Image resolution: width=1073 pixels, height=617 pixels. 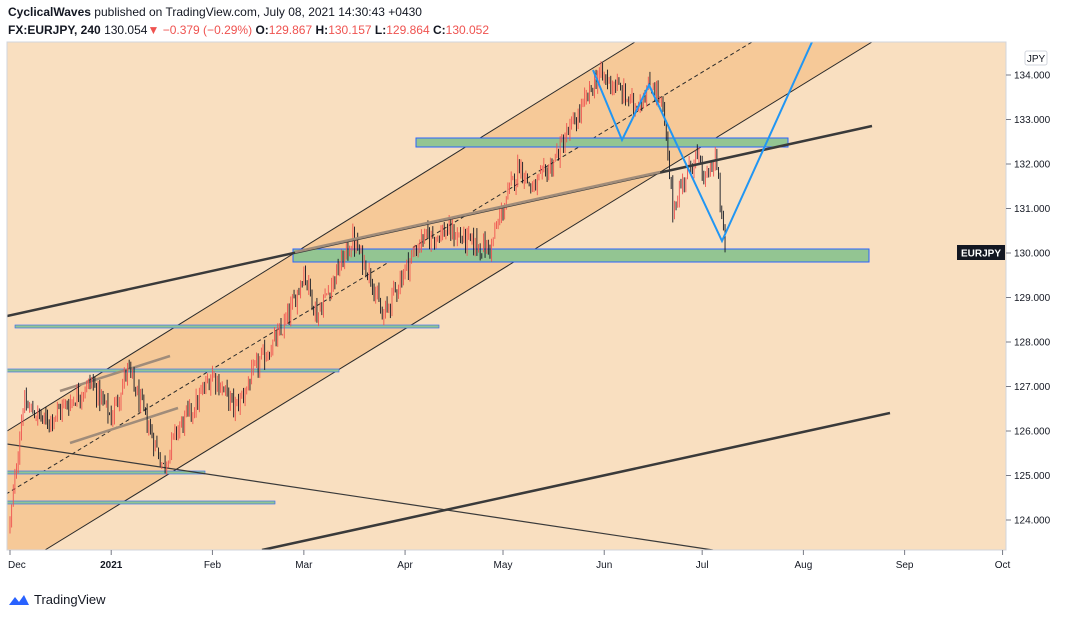 I want to click on long-support-trendline, so click(x=576, y=480).